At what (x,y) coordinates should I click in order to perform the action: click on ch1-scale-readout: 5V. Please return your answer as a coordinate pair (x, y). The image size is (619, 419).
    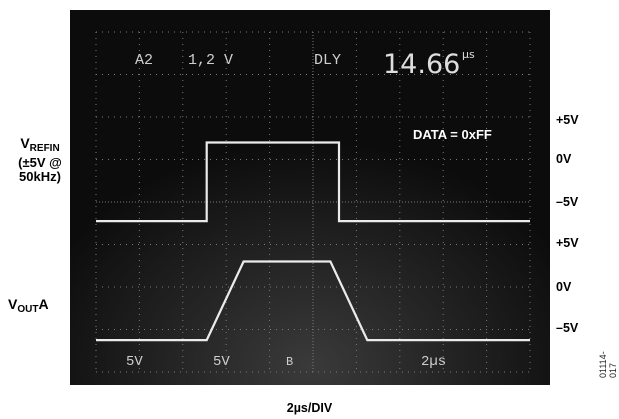
    Looking at the image, I should click on (134, 362).